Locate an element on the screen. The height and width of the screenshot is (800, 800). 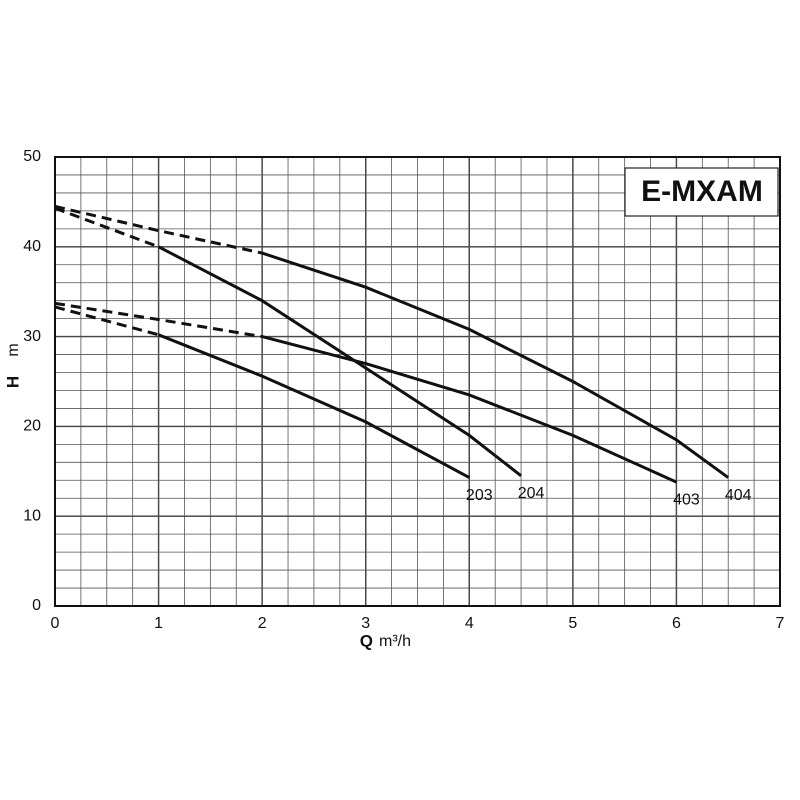
y-tick-label: 30 is located at coordinates (32, 336).